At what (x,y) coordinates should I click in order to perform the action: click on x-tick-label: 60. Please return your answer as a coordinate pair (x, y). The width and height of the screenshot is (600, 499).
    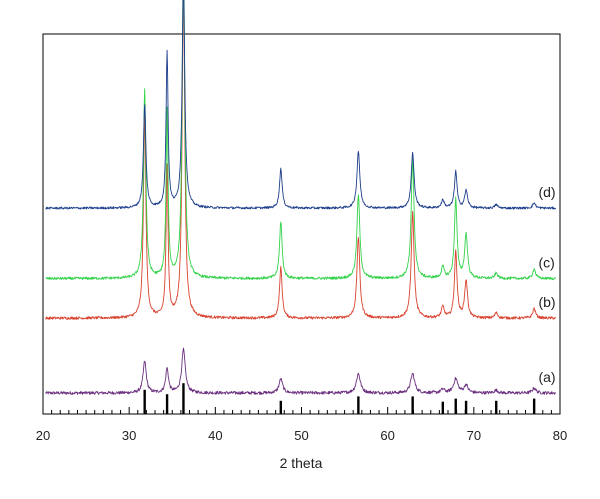
    Looking at the image, I should click on (387, 435).